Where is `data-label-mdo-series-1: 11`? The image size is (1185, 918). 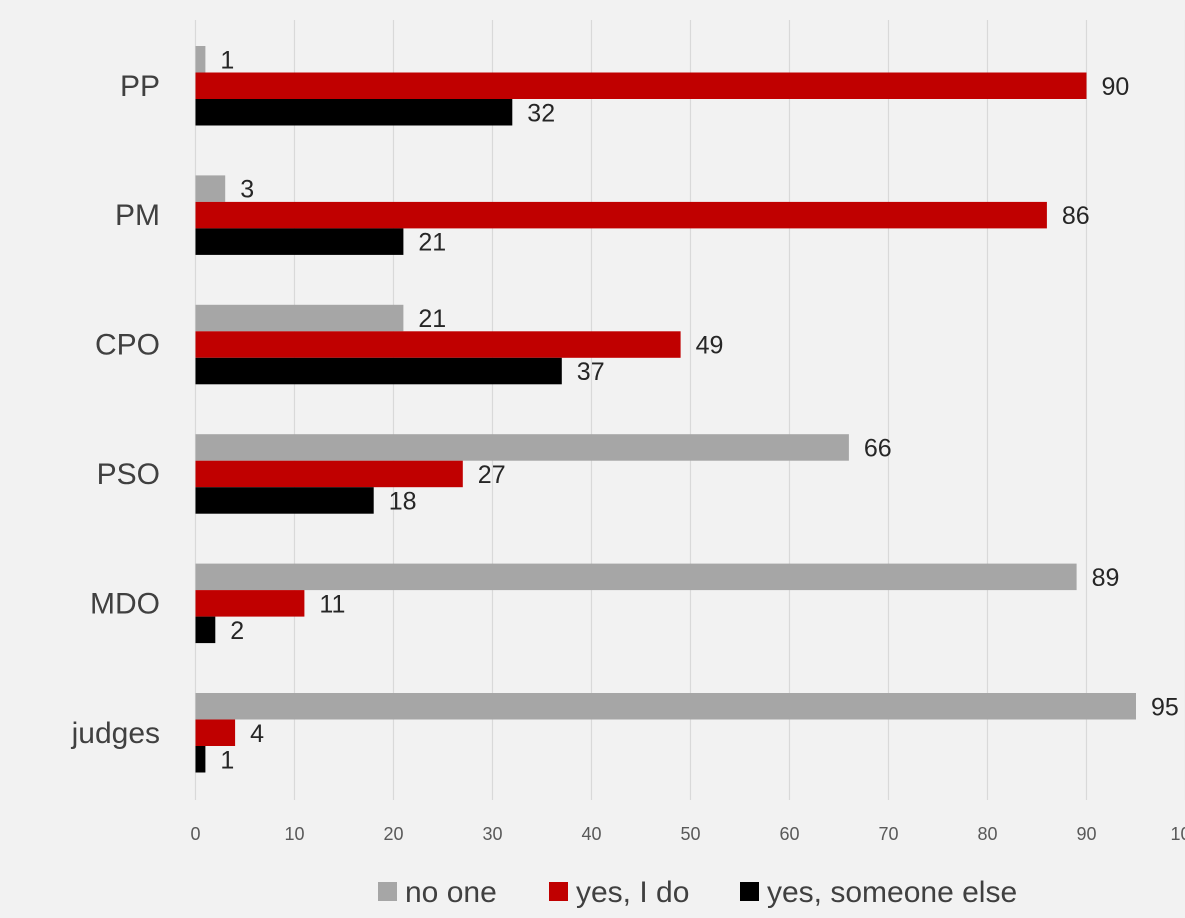
data-label-mdo-series-1: 11 is located at coordinates (332, 604).